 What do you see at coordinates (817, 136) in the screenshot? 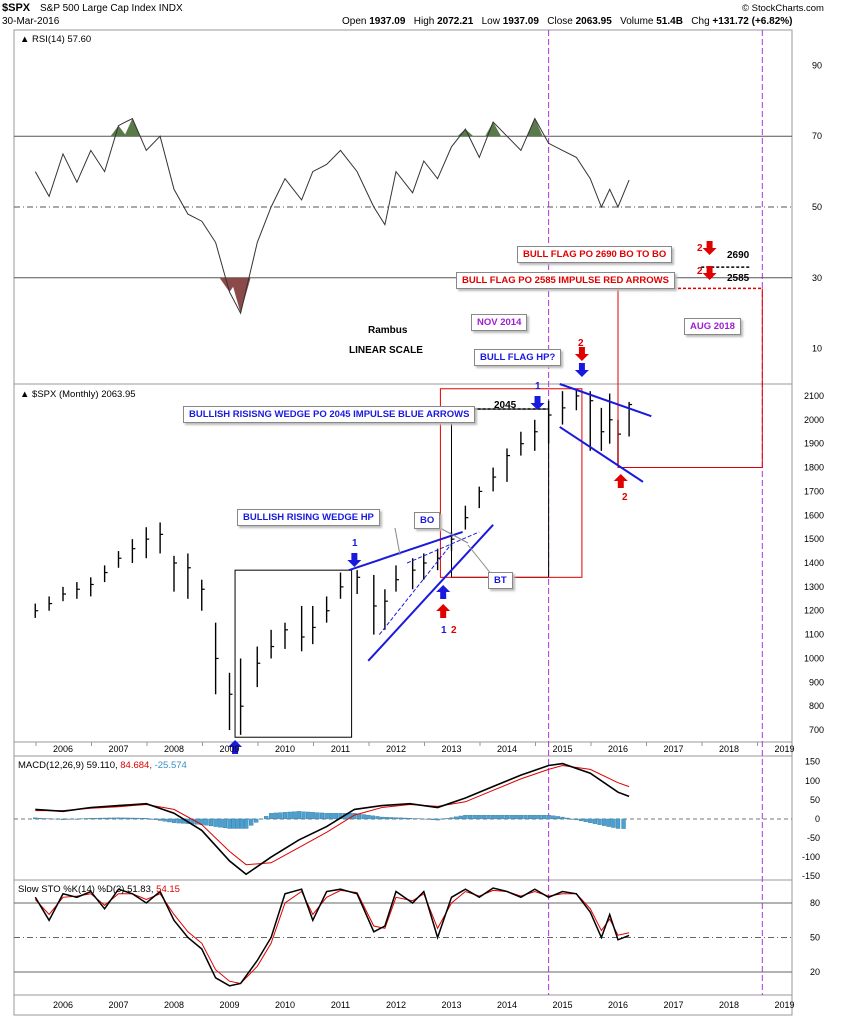
I see `rsi-tick-70: 70` at bounding box center [817, 136].